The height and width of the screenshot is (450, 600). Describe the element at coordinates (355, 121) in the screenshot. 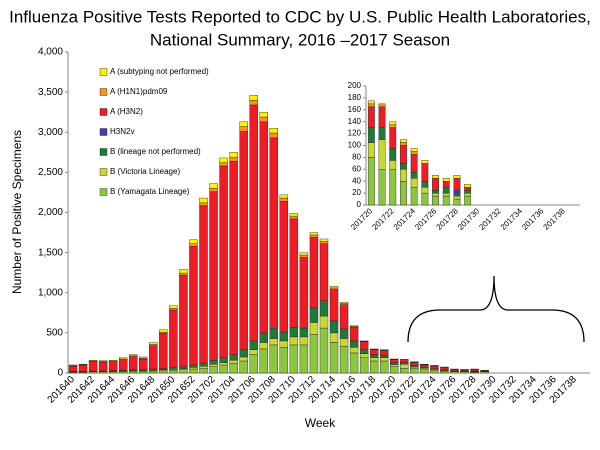

I see `y-tick-label: 140` at that location.